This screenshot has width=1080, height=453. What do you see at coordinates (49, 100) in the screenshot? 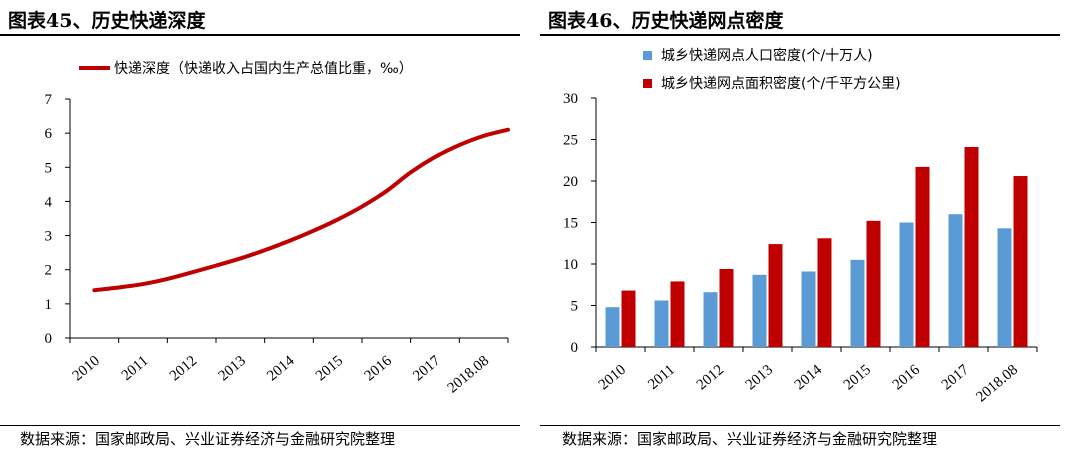
I see `y-tick-label: 7` at bounding box center [49, 100].